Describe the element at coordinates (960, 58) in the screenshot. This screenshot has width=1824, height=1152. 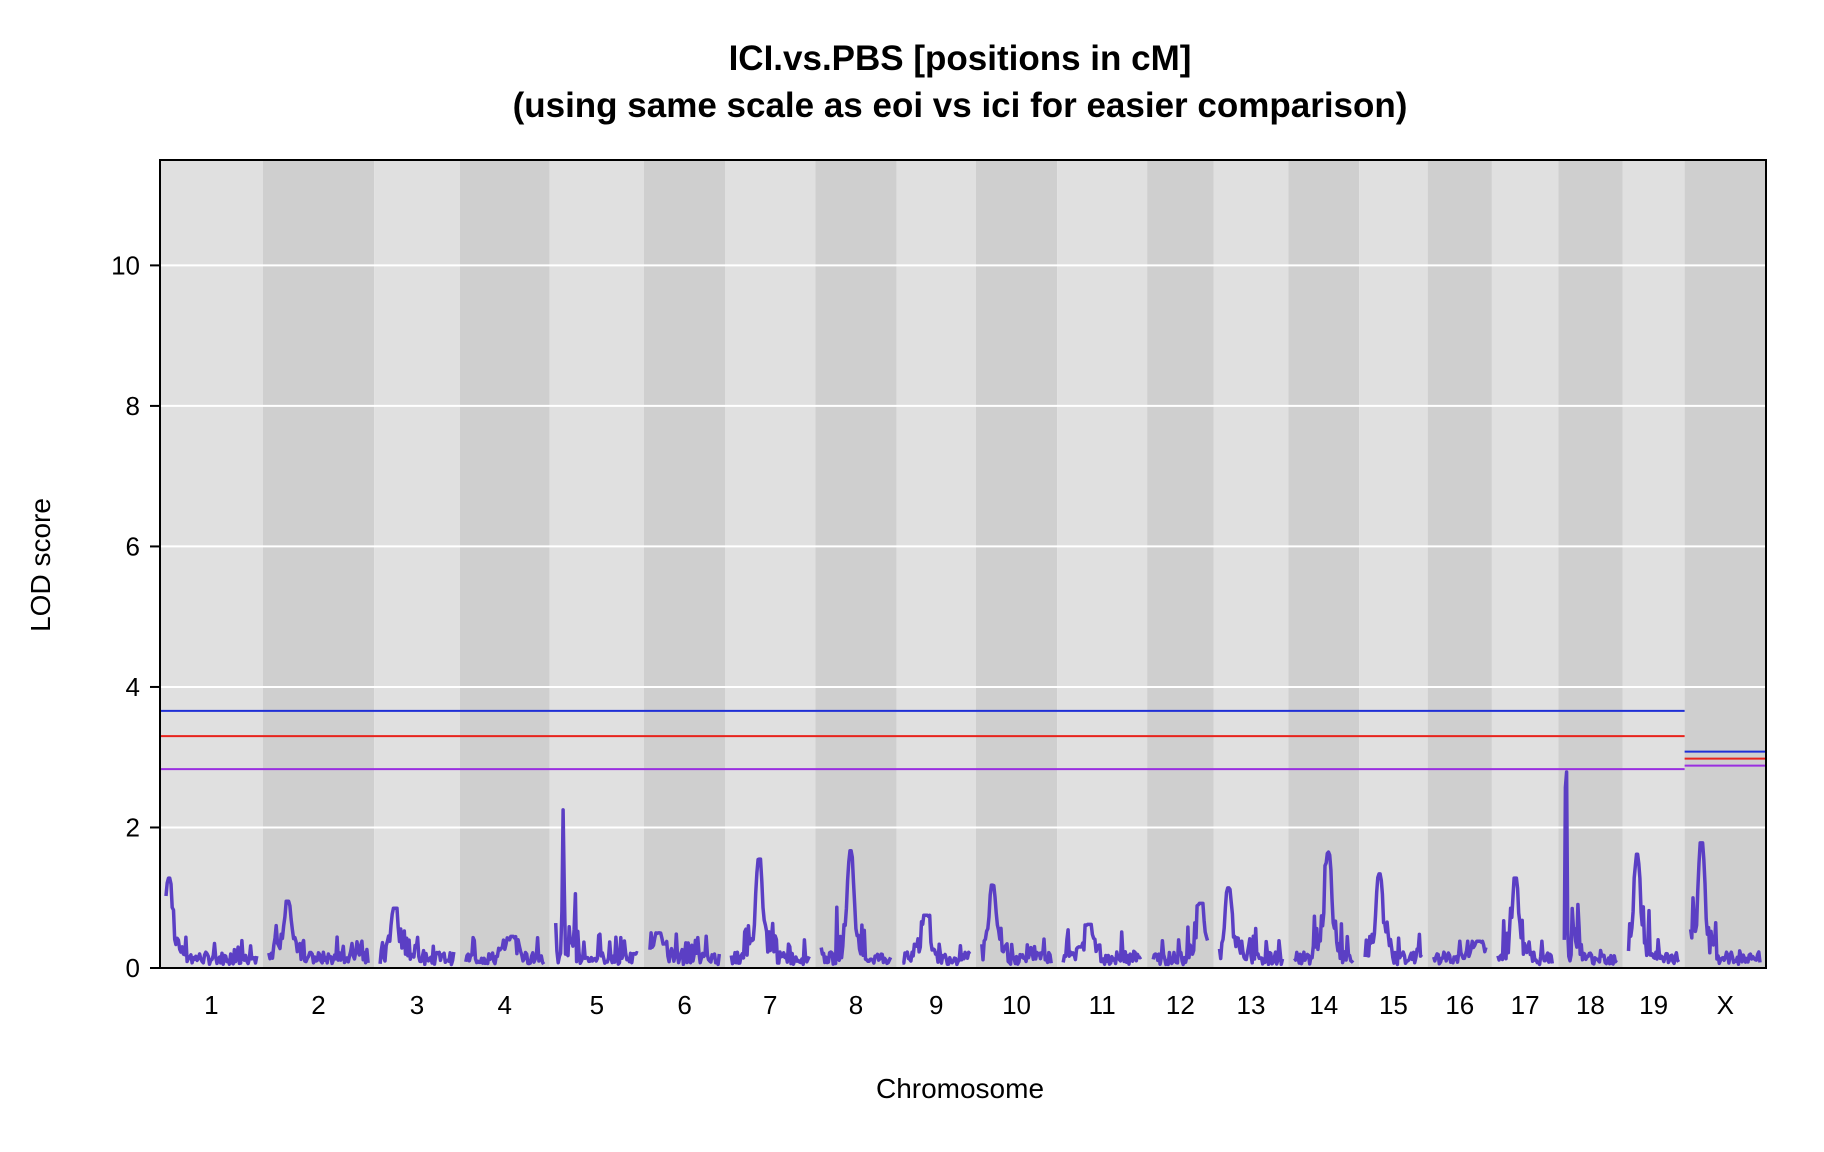
I see `chart-title: ICI.vs.PBS [positions in cM]` at that location.